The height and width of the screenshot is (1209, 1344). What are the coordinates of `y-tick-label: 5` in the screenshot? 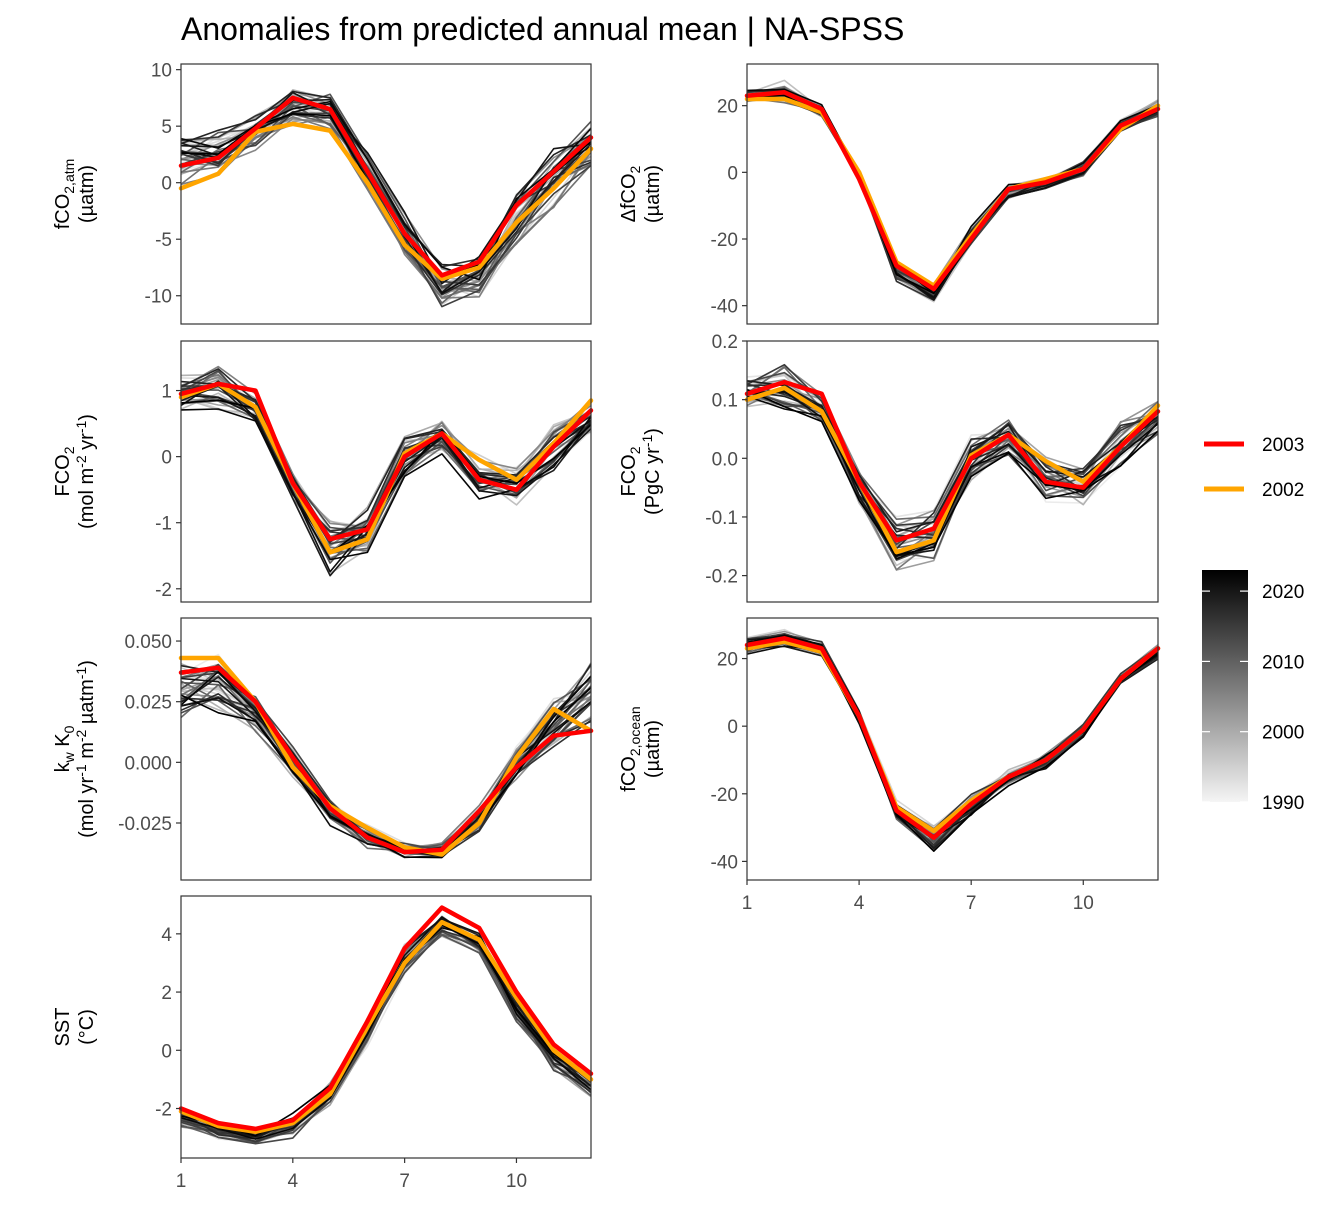 It's located at (166, 127).